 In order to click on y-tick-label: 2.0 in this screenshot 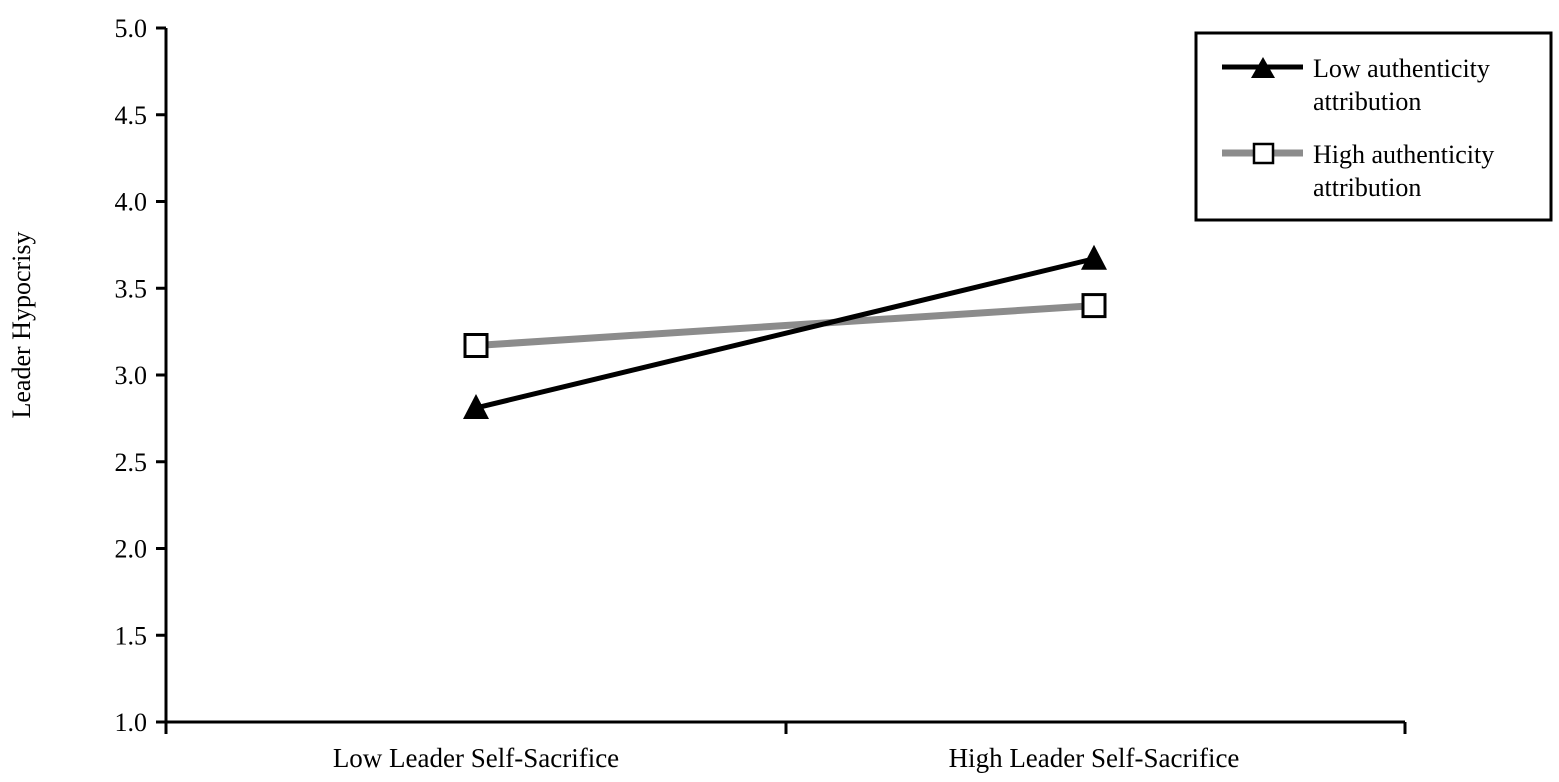, I will do `click(131, 549)`.